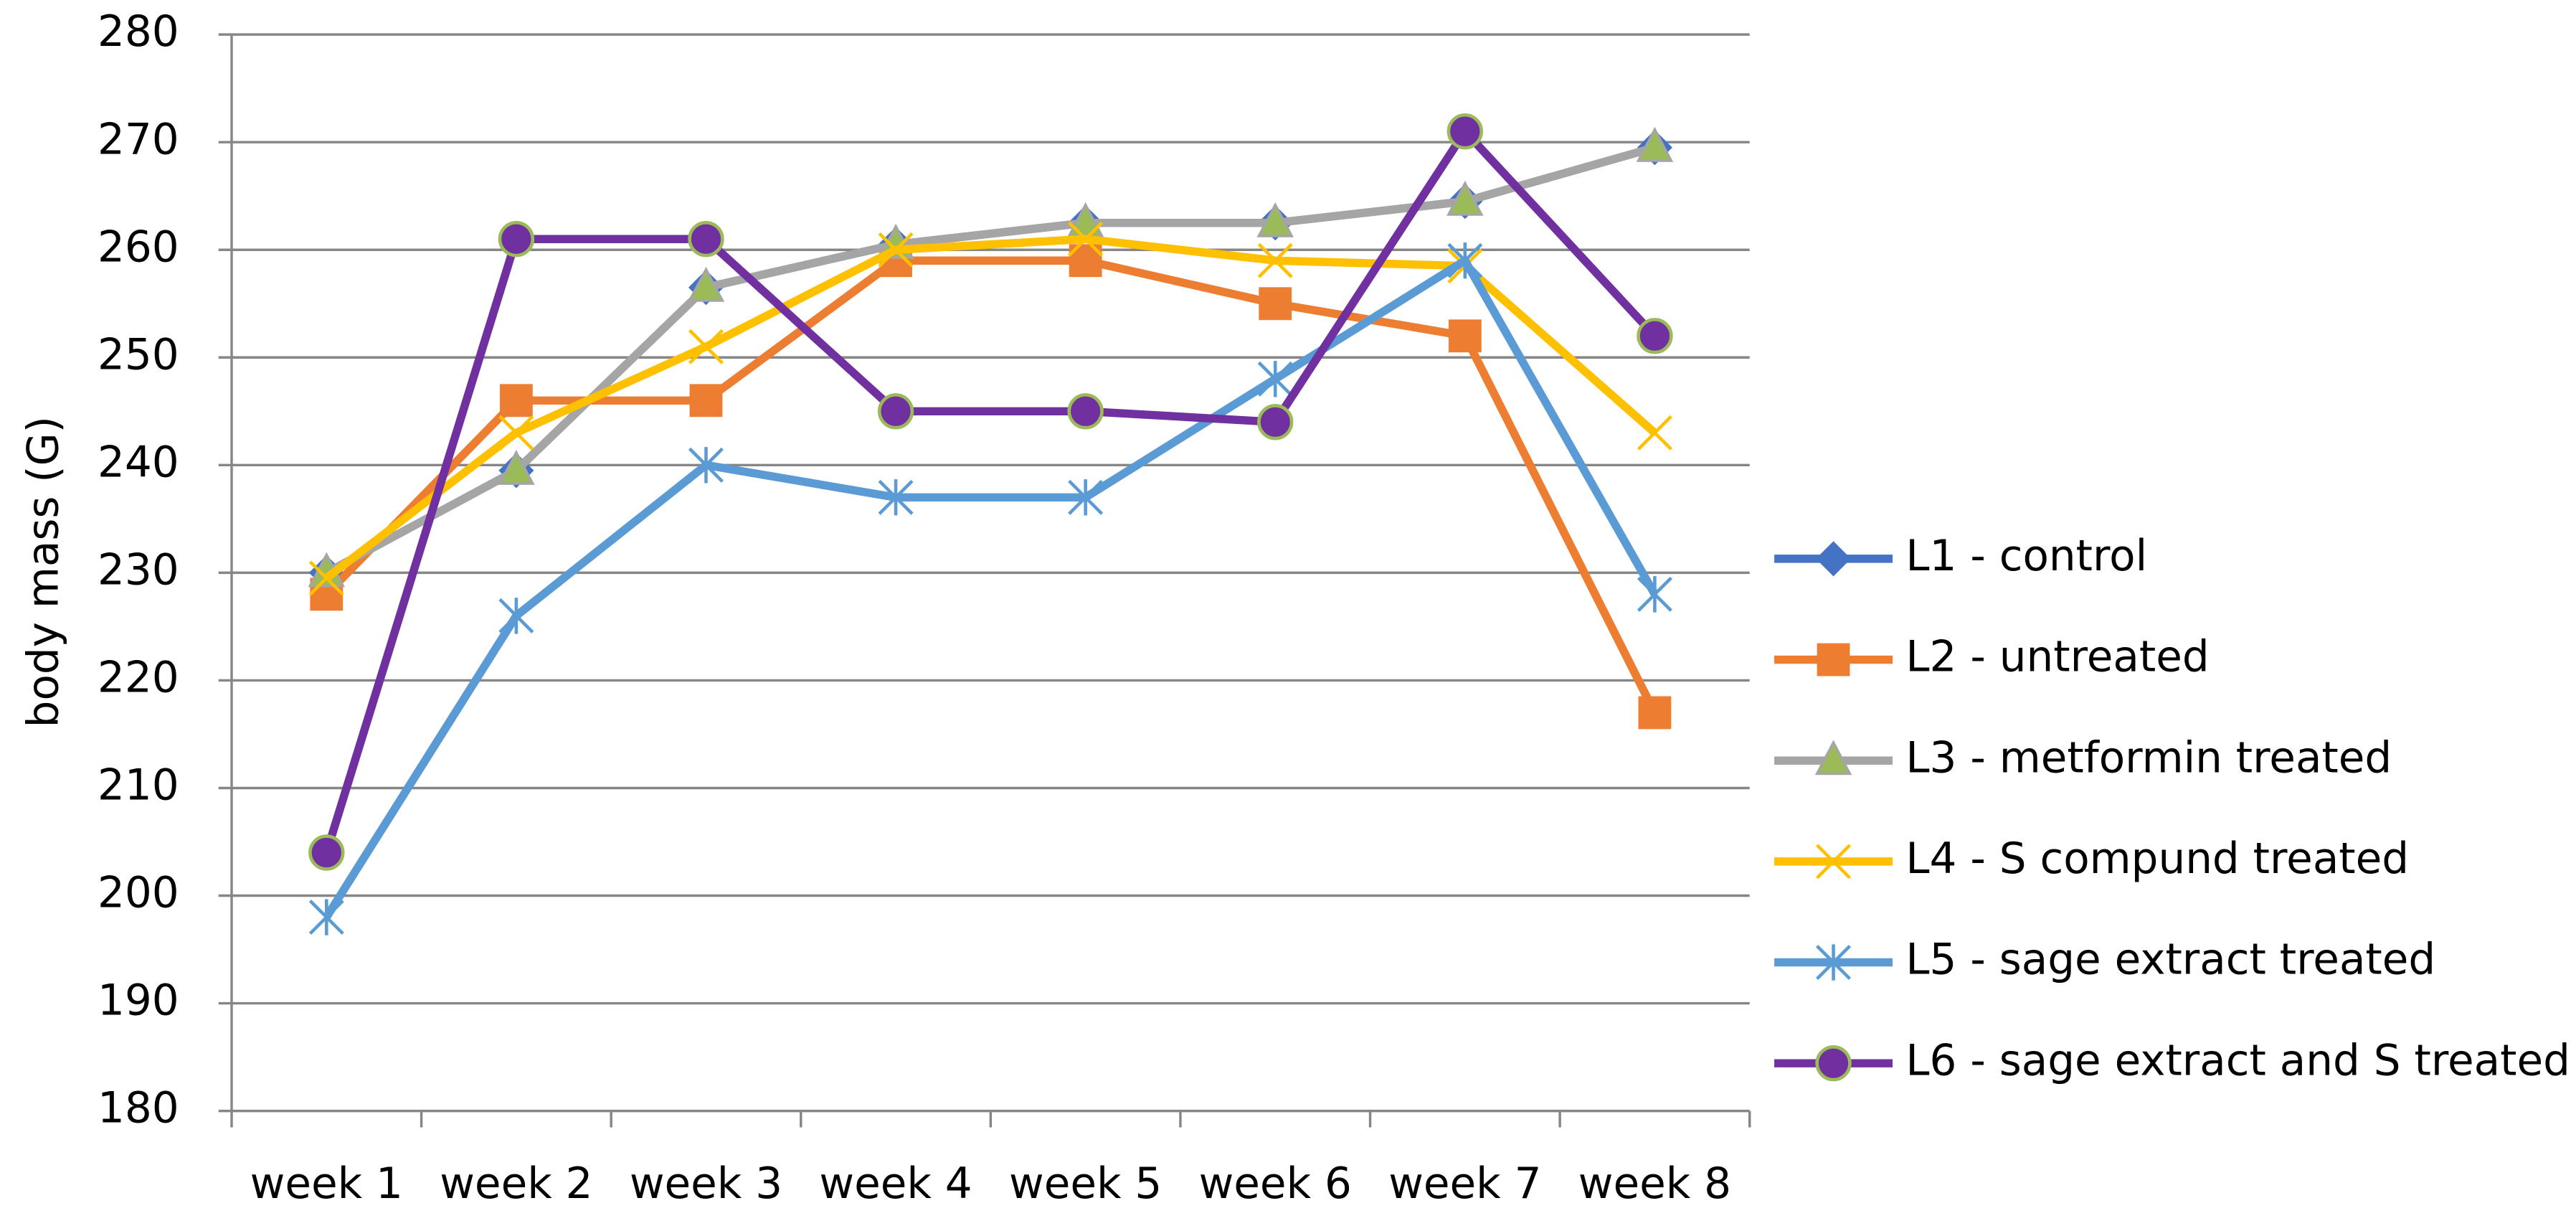 This screenshot has width=2576, height=1226. I want to click on legend-item: L6 - sage extract and S treated, so click(2172, 1060).